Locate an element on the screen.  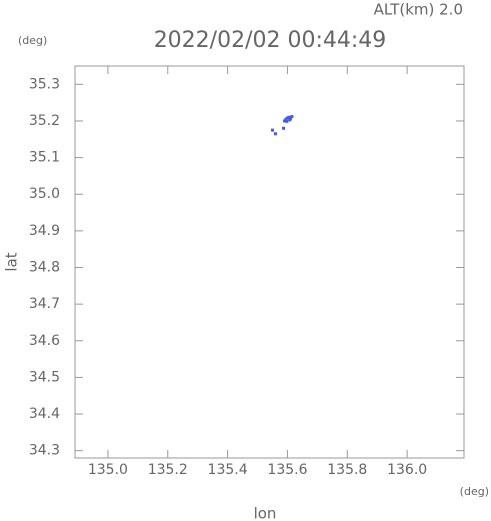
x-tick-label: 135.0 is located at coordinates (108, 470).